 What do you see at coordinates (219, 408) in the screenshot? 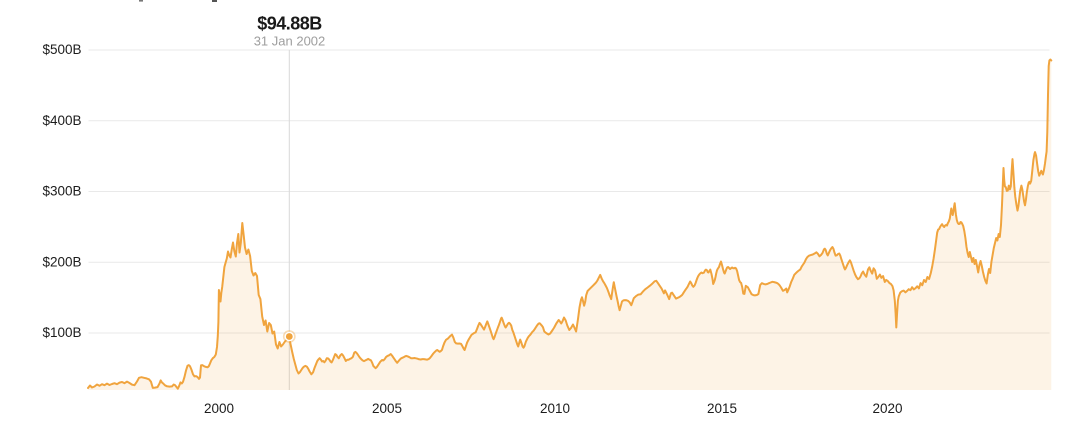
I see `svg-text: 2000` at bounding box center [219, 408].